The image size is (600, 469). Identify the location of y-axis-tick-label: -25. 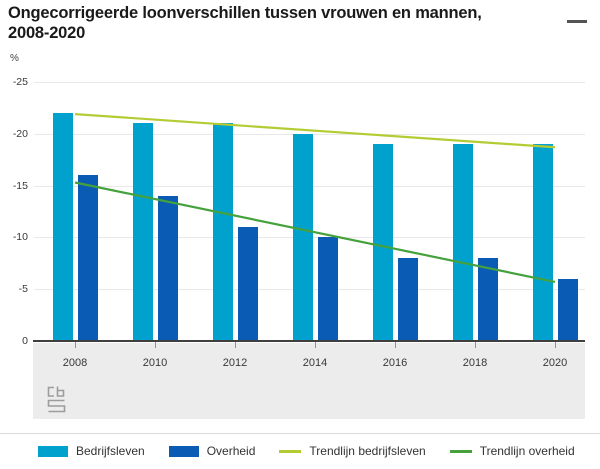
(20, 82).